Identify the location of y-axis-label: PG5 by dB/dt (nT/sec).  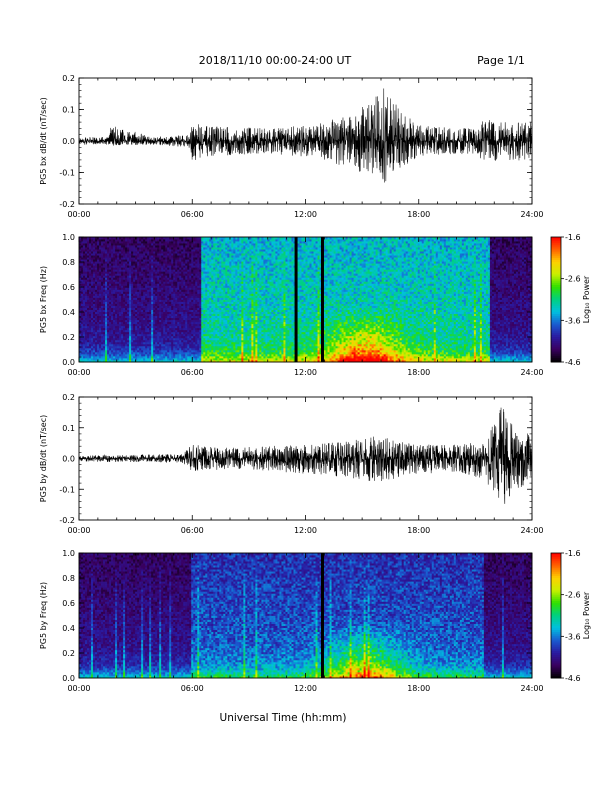
(43, 458).